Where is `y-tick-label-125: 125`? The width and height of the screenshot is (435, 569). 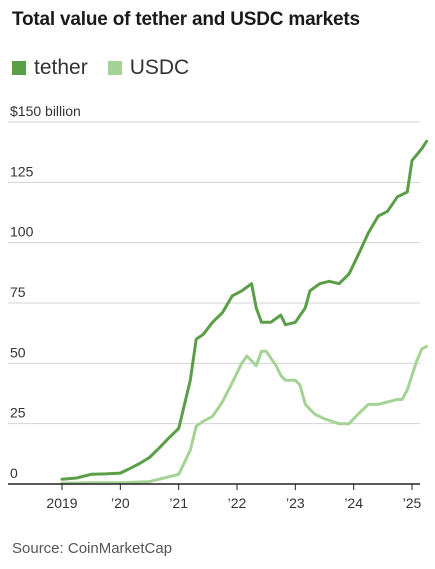 y-tick-label-125: 125 is located at coordinates (22, 171).